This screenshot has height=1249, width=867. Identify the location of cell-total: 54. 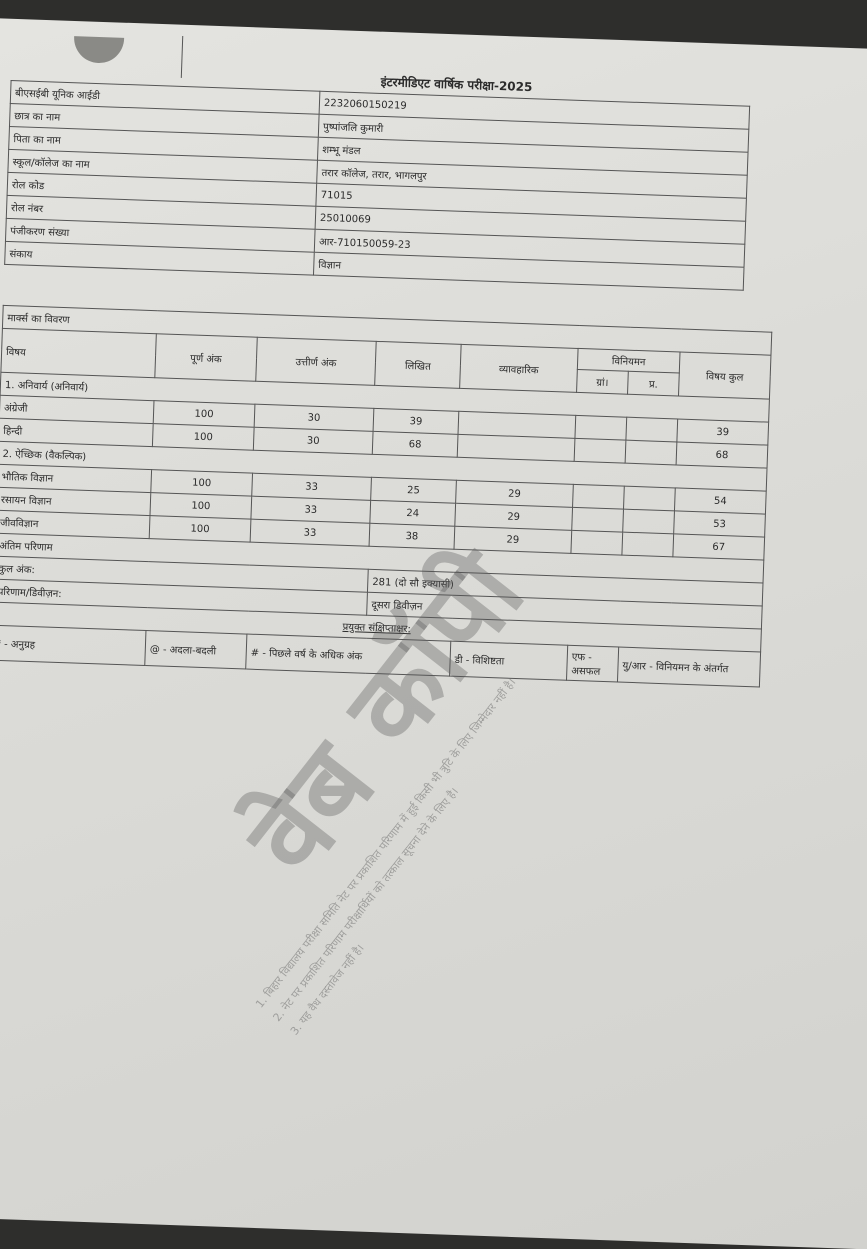
(720, 501).